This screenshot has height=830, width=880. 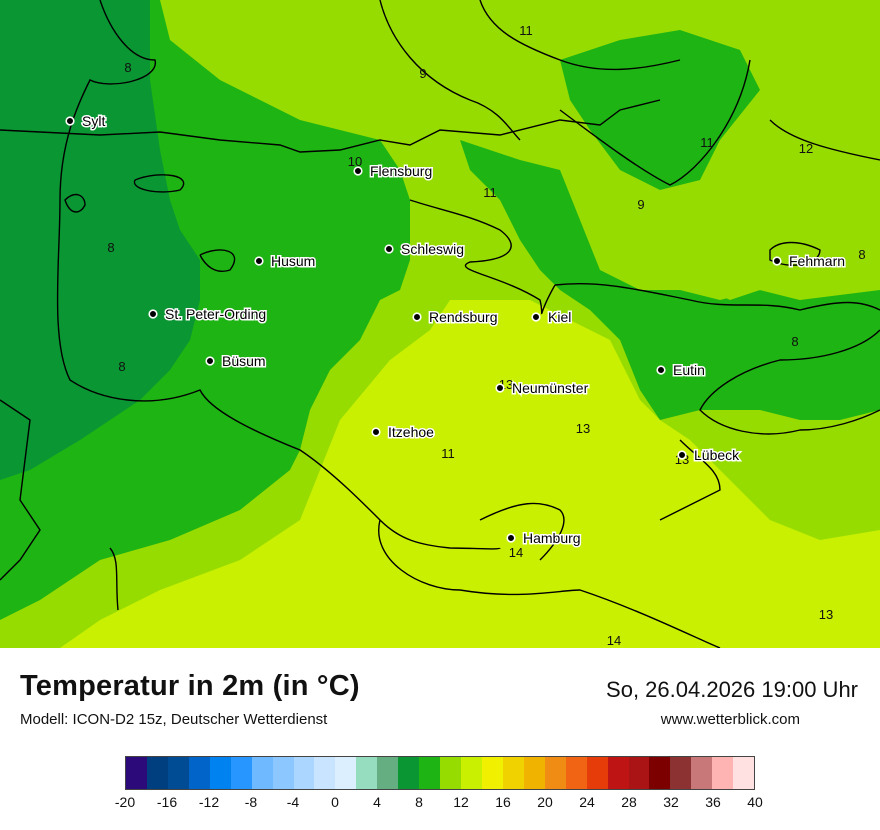 I want to click on scale-tick-label: 16, so click(x=503, y=802).